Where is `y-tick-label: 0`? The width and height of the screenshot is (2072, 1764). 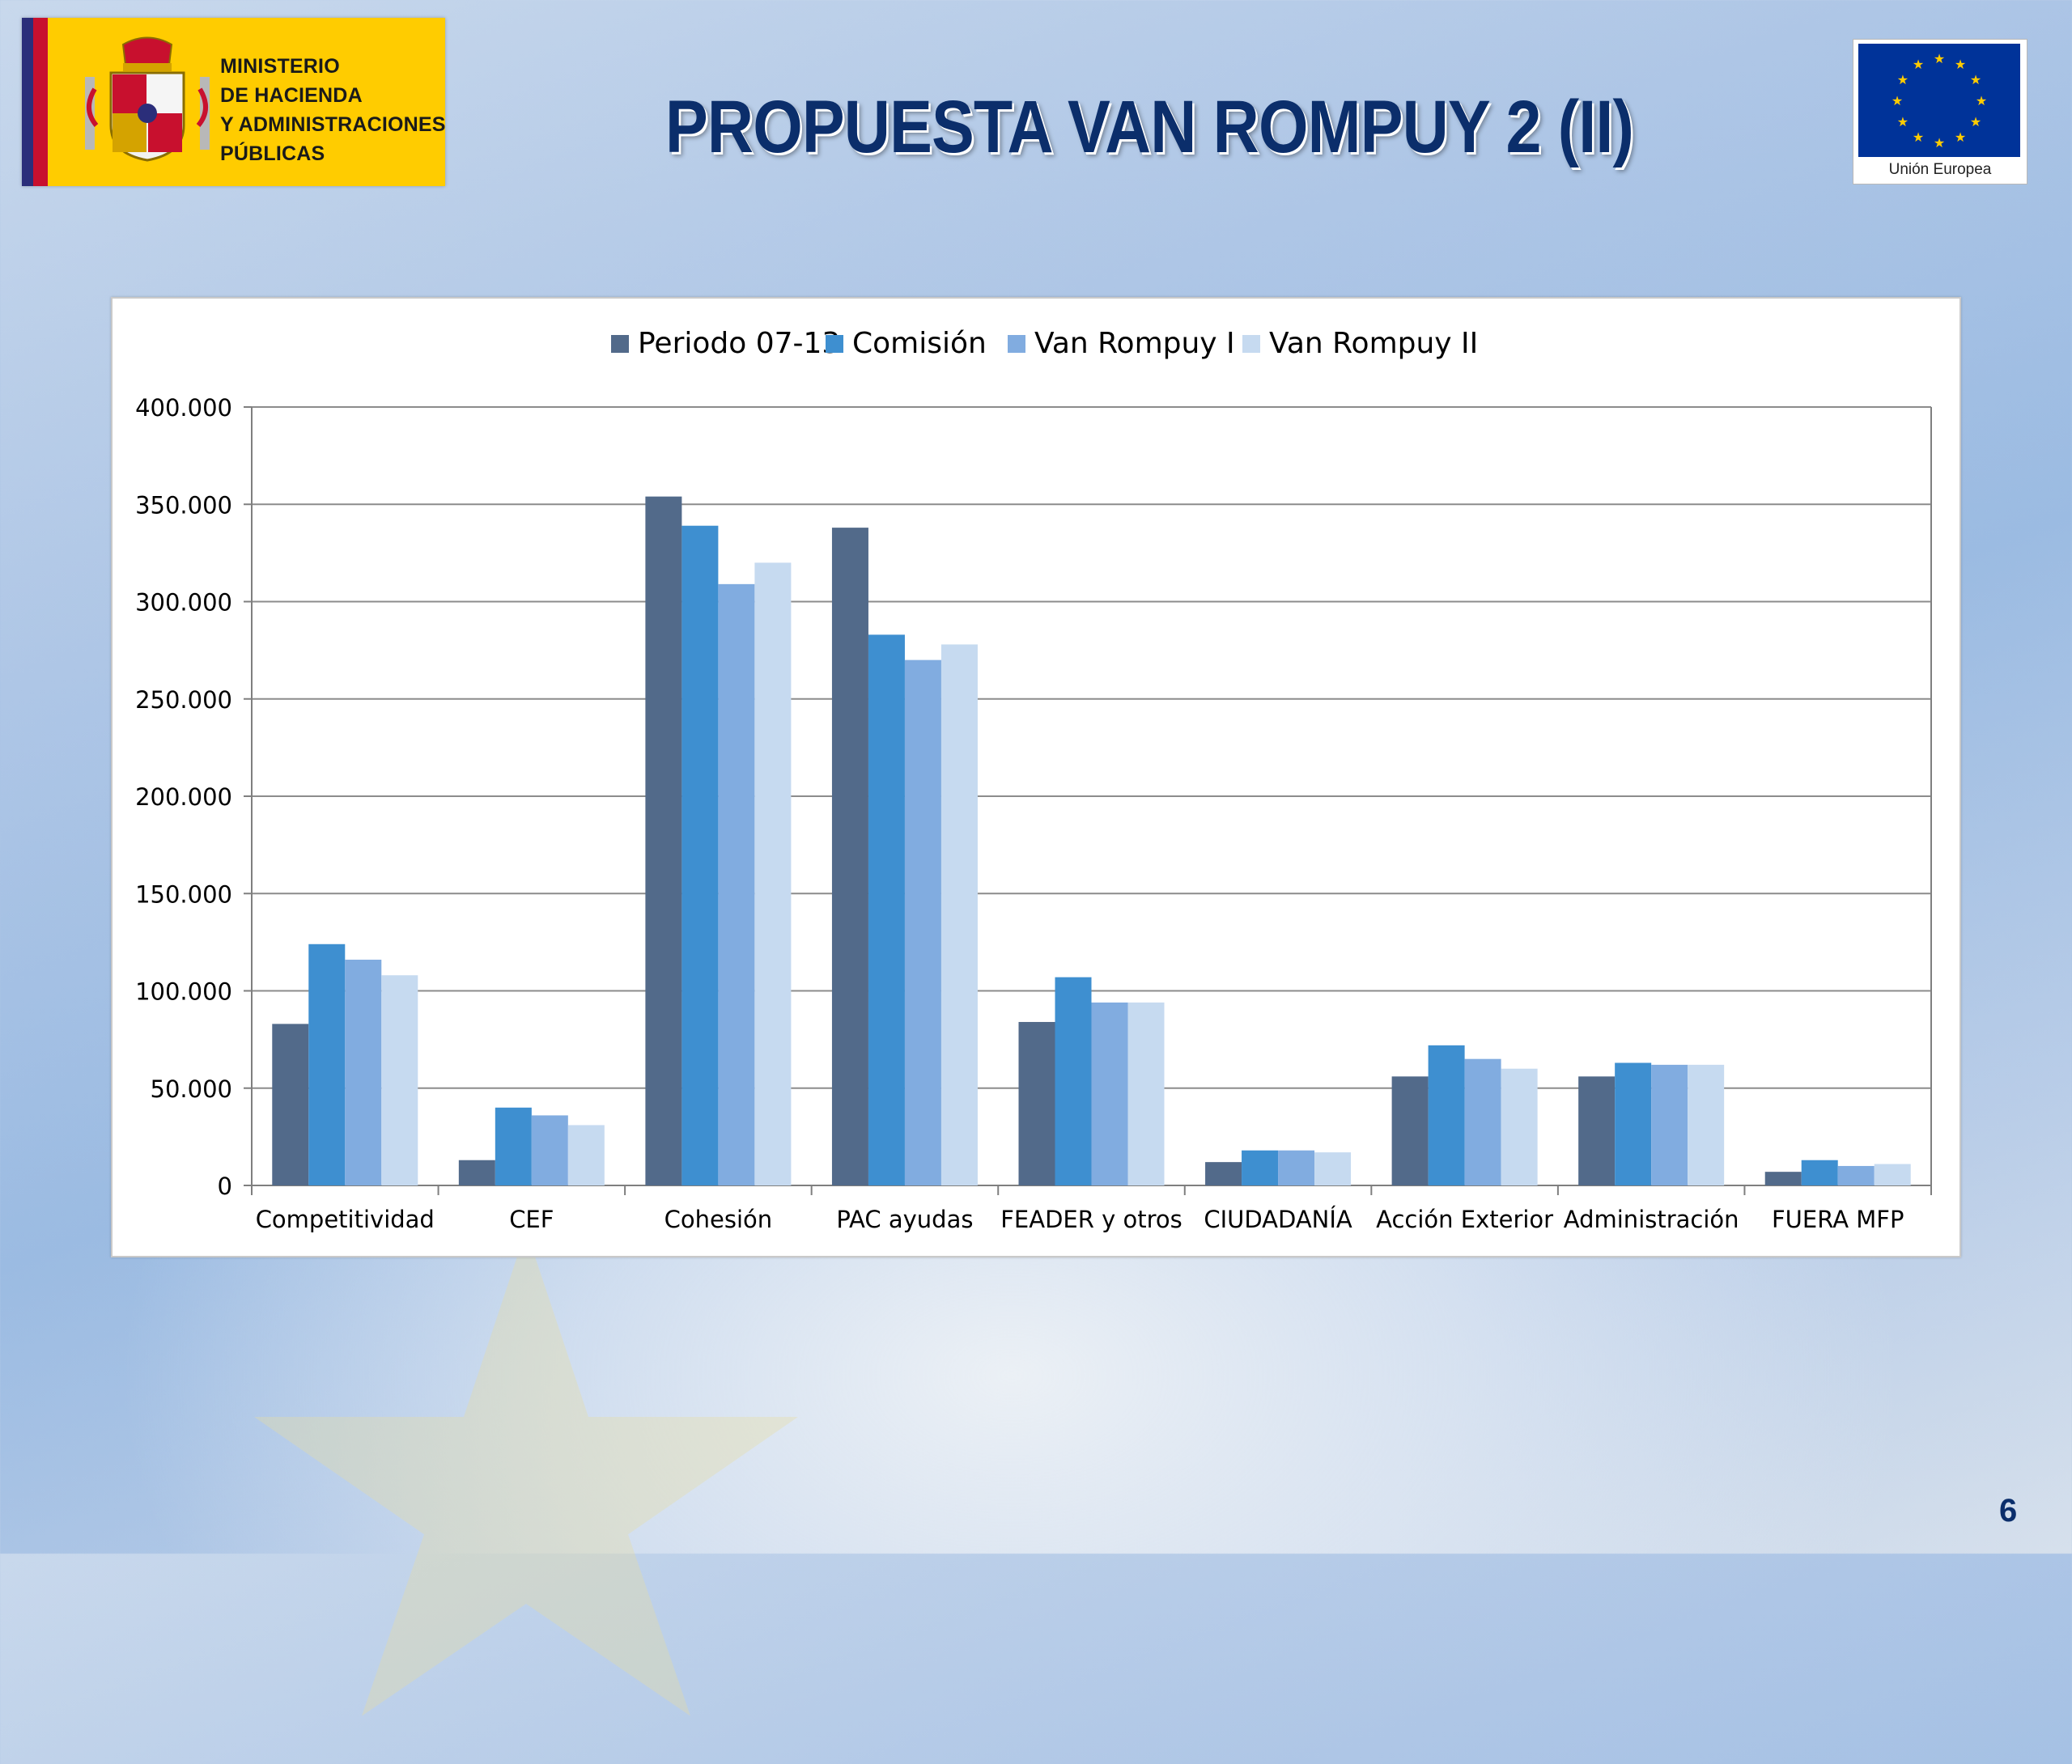 y-tick-label: 0 is located at coordinates (225, 1186).